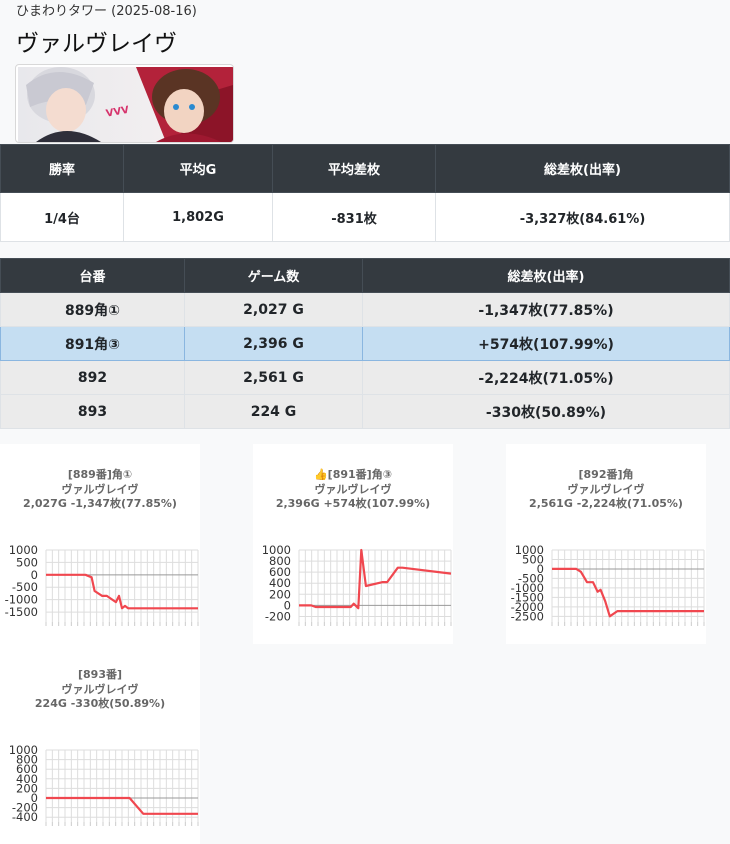 The image size is (730, 844). What do you see at coordinates (546, 309) in the screenshot?
I see `machine-diff: -1,347枚(77.85%)` at bounding box center [546, 309].